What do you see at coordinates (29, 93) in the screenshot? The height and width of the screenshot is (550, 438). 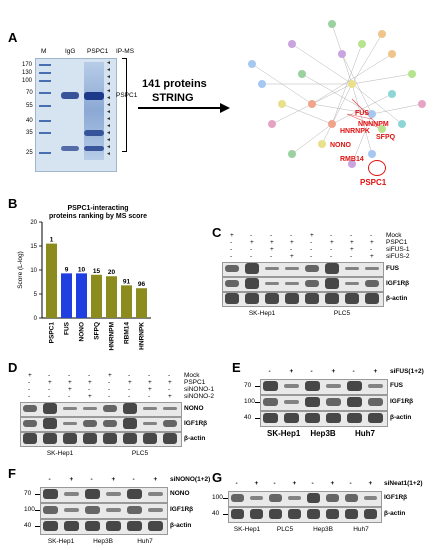 I see `gel-marker: 70` at bounding box center [29, 93].